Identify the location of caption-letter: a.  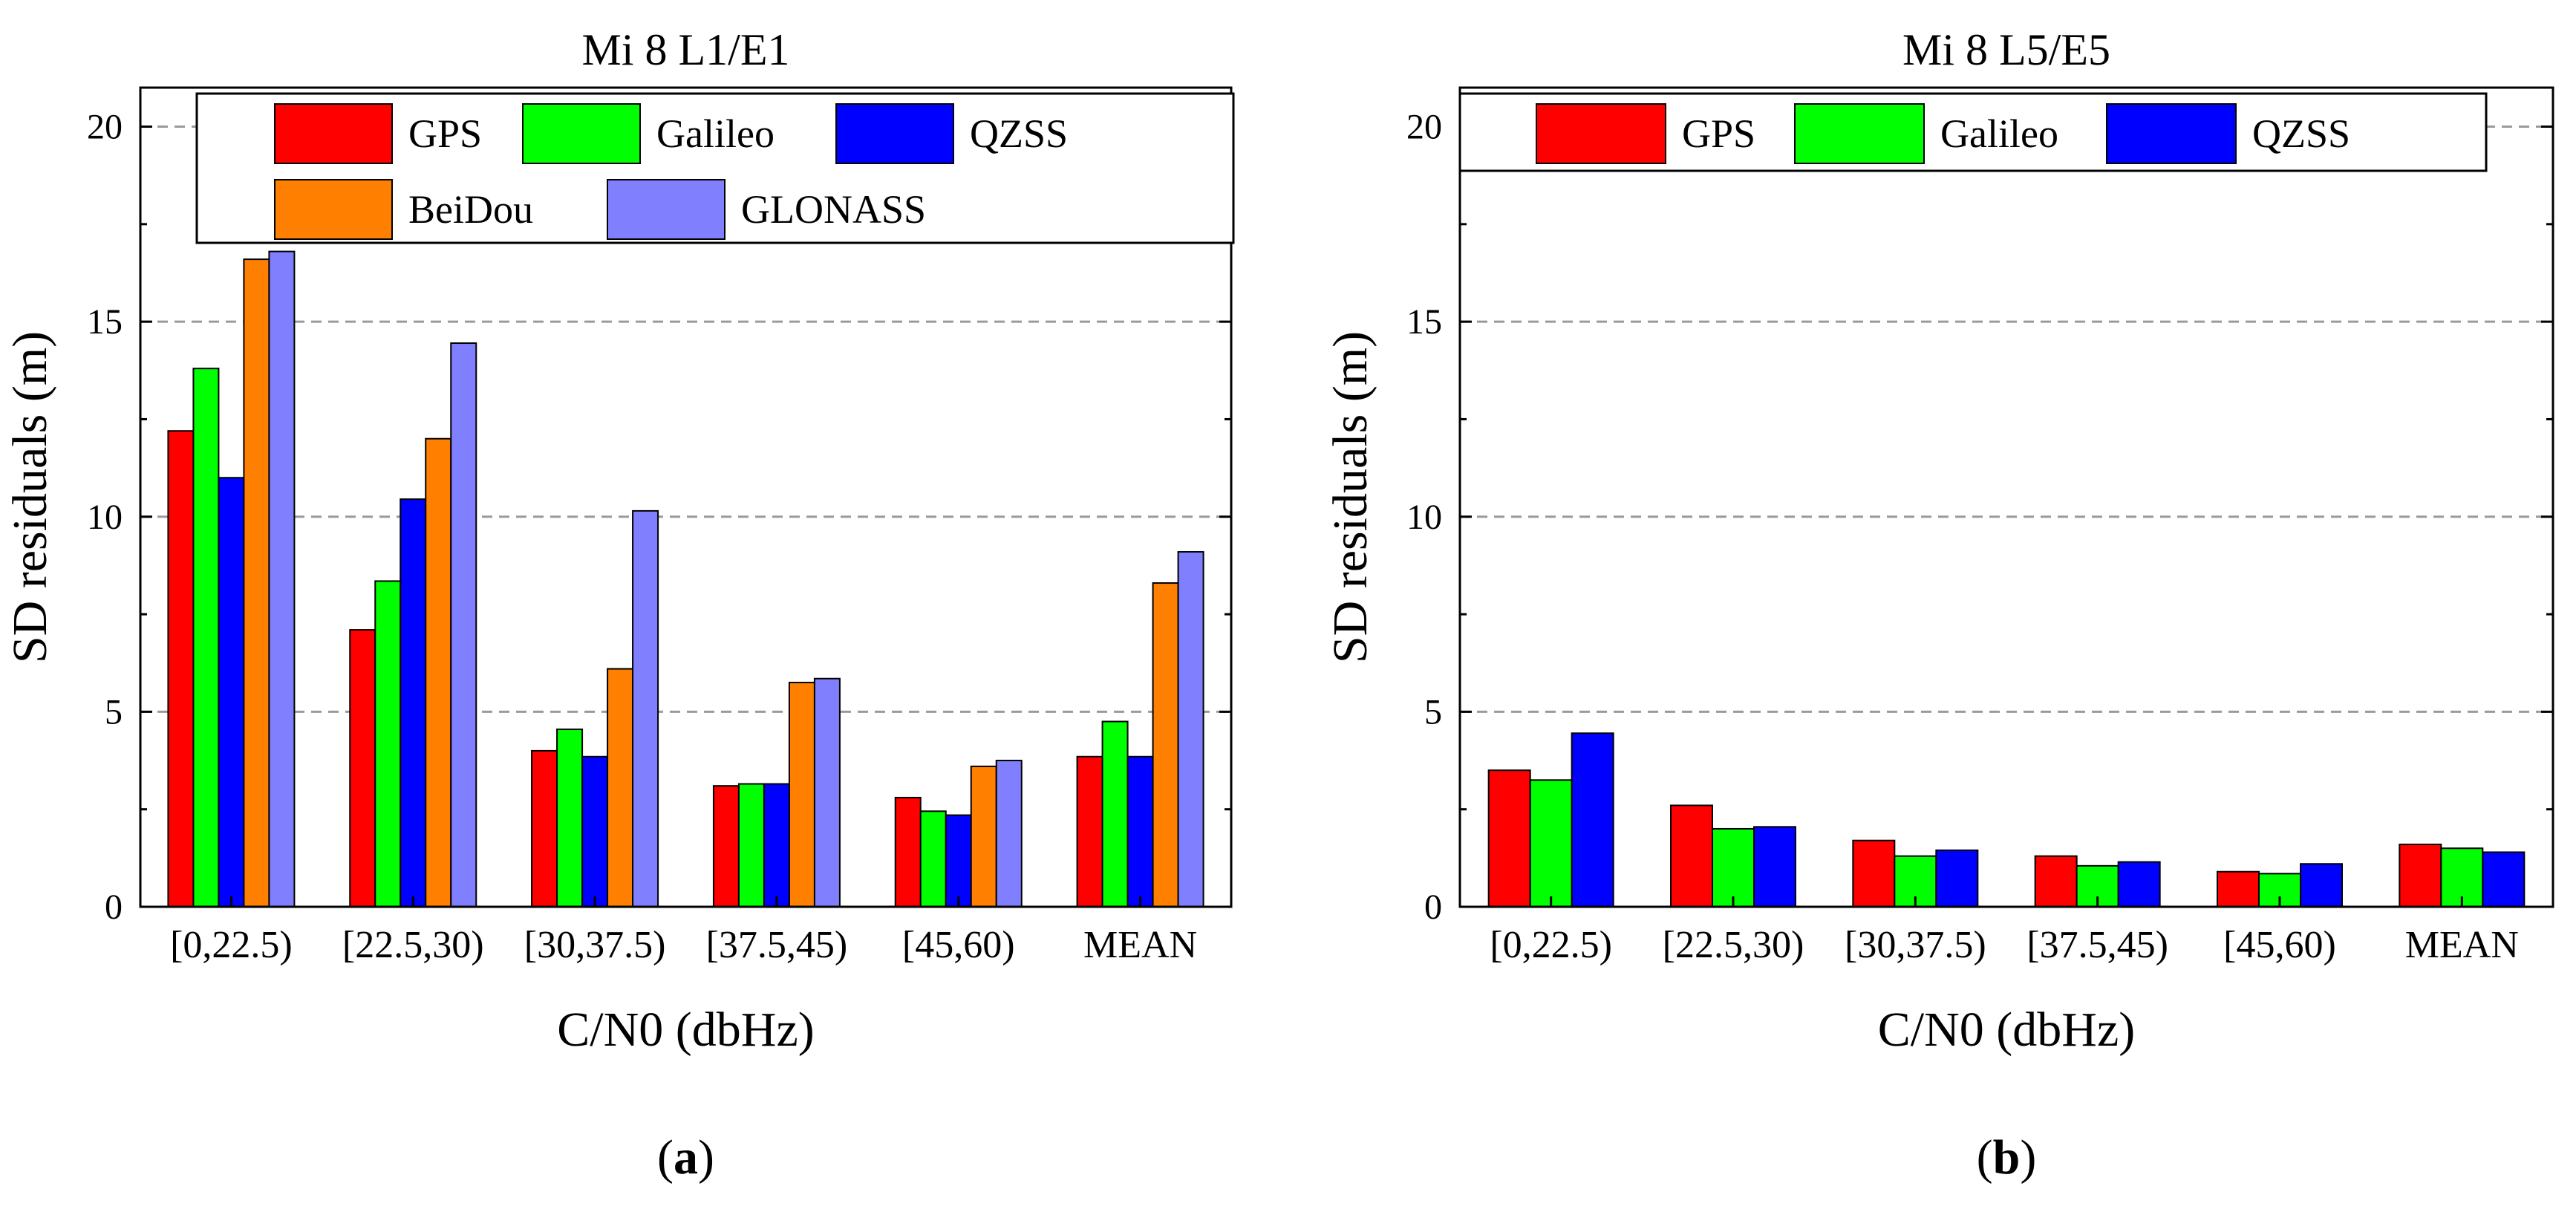
(686, 1157).